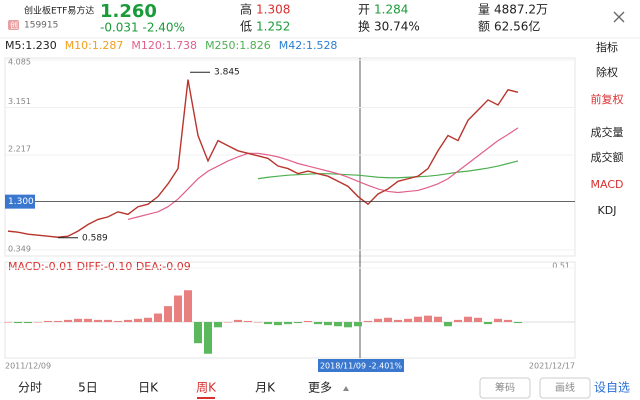 This screenshot has width=640, height=400. What do you see at coordinates (164, 45) in the screenshot?
I see `ma-legend: M120:1.738` at bounding box center [164, 45].